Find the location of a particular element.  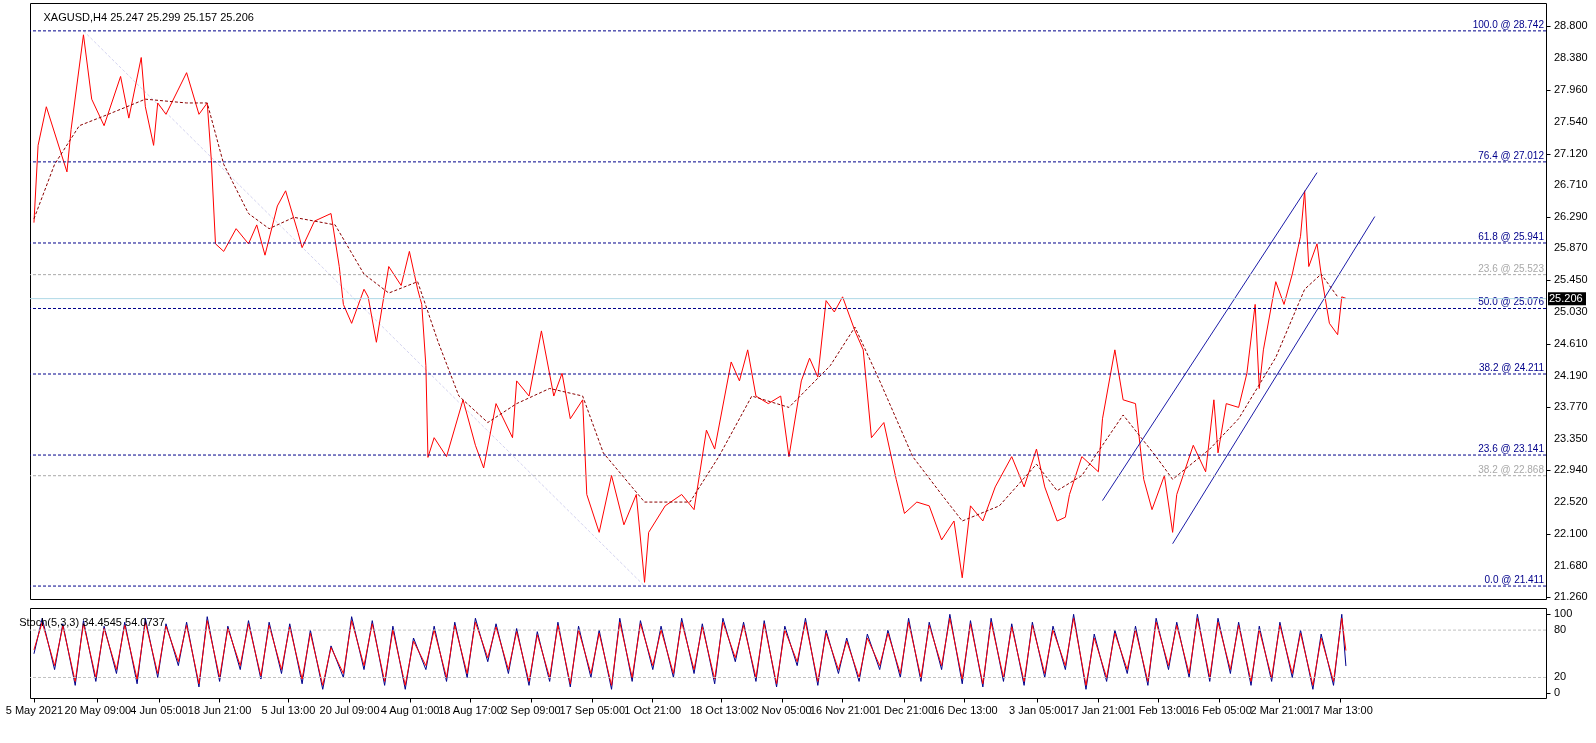

x-tick-label: 2 Mar 21:00 is located at coordinates (1280, 709).